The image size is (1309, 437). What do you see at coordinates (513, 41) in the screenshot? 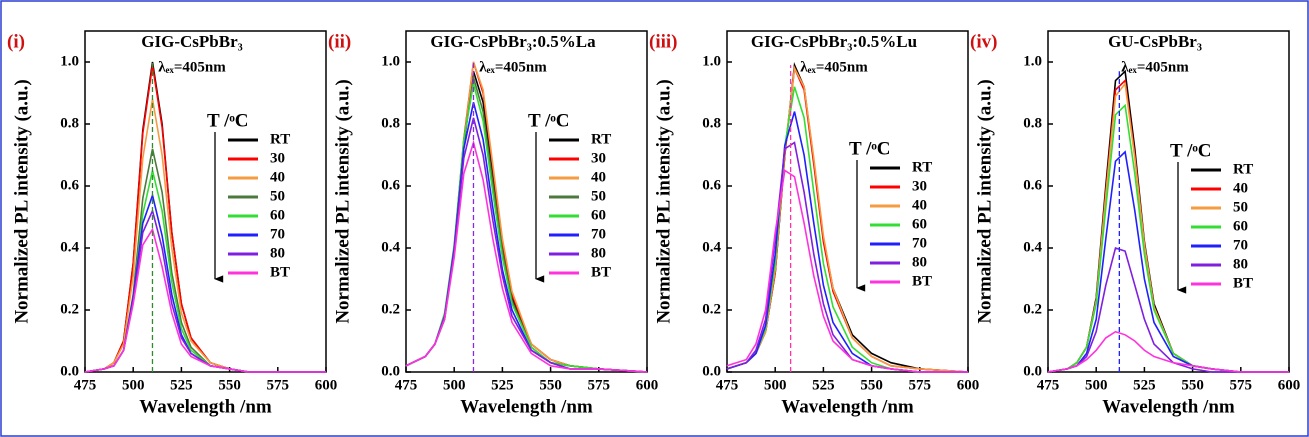
I see `panel-title: GIG-CsPbBr₃:0.5%La` at bounding box center [513, 41].